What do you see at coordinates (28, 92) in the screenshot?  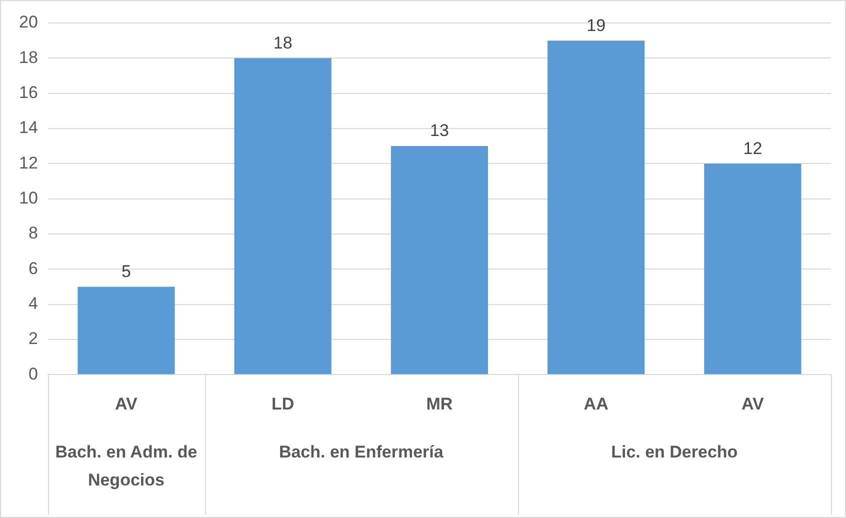 I see `y-tick-label: 16` at bounding box center [28, 92].